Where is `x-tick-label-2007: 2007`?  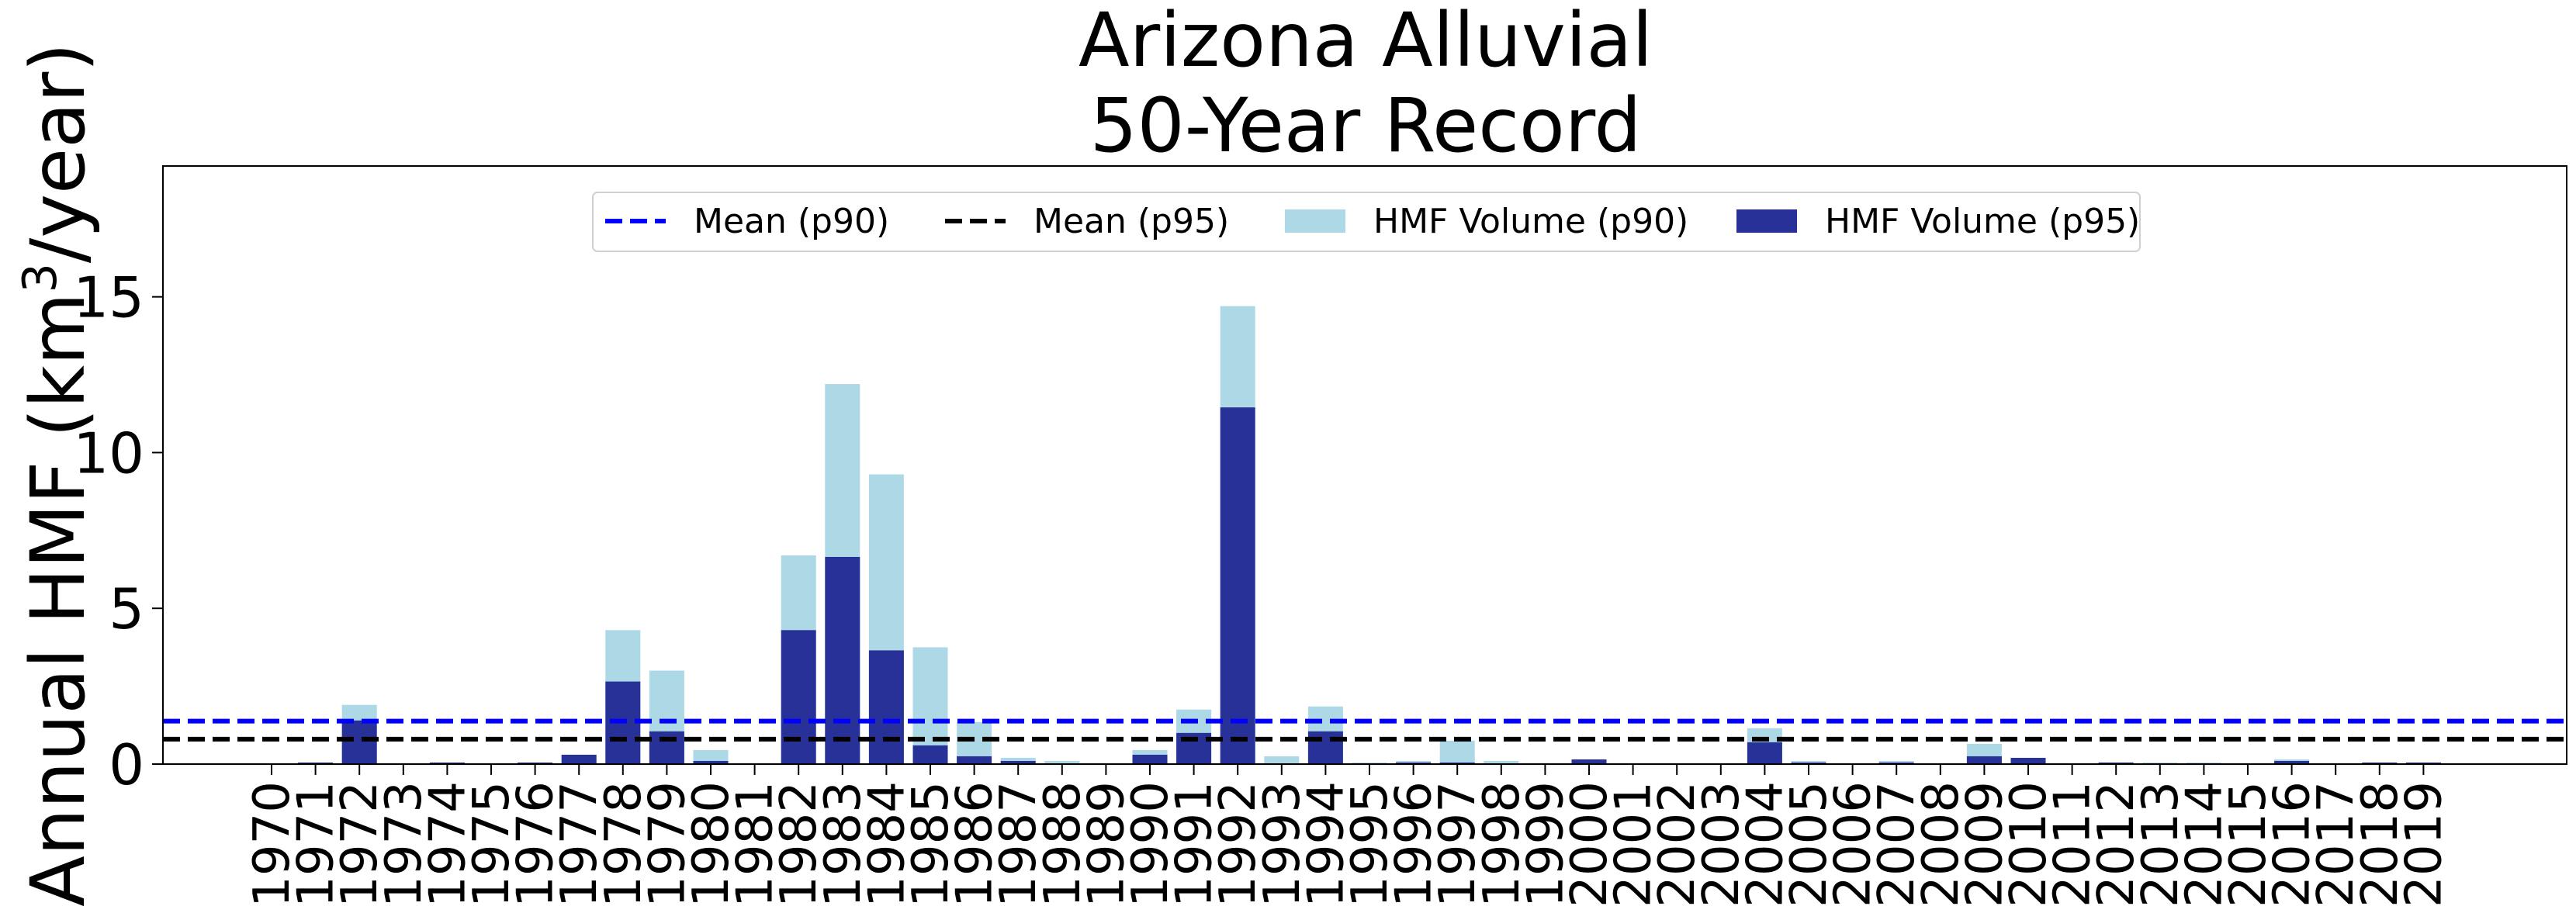 x-tick-label-2007: 2007 is located at coordinates (1897, 845).